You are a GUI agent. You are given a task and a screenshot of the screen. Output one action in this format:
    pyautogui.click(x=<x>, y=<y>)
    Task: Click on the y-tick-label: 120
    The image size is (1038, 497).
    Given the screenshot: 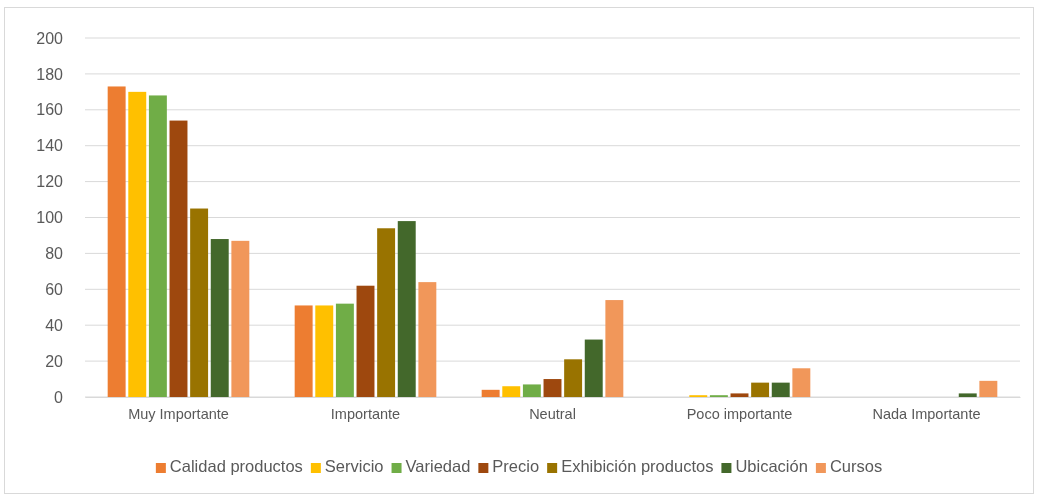 What is the action you would take?
    pyautogui.click(x=50, y=182)
    